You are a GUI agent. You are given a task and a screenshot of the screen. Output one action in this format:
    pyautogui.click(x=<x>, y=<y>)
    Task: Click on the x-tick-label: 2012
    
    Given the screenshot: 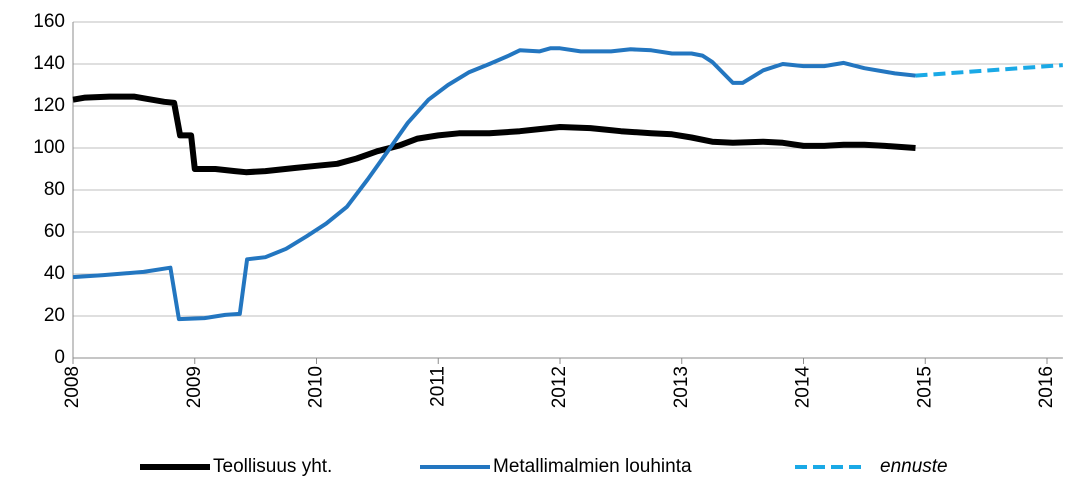 What is the action you would take?
    pyautogui.click(x=559, y=387)
    